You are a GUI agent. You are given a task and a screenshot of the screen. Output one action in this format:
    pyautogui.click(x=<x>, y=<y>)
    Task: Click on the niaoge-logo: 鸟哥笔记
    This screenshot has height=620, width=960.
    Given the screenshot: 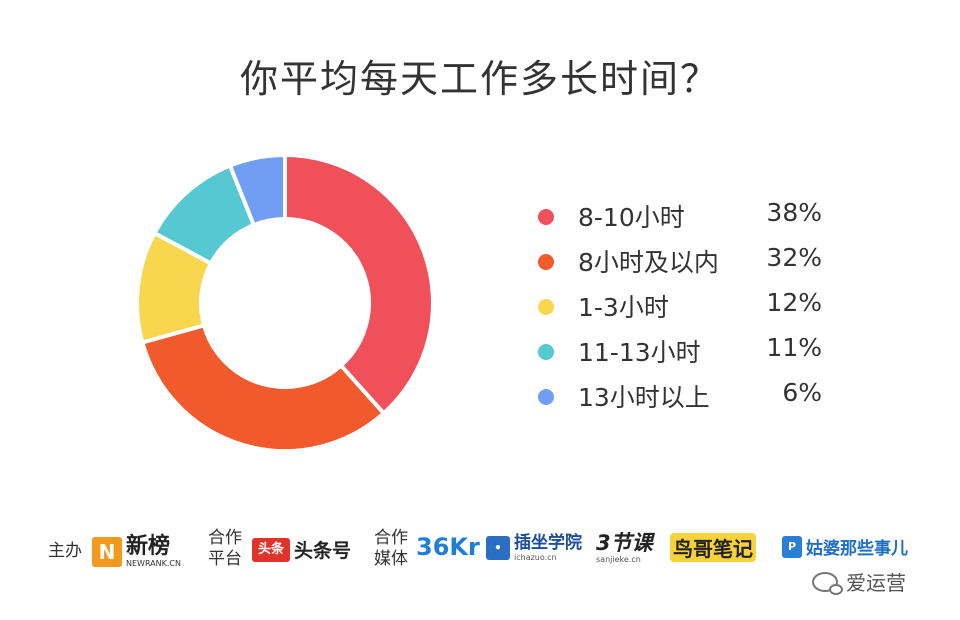 What is the action you would take?
    pyautogui.click(x=713, y=547)
    